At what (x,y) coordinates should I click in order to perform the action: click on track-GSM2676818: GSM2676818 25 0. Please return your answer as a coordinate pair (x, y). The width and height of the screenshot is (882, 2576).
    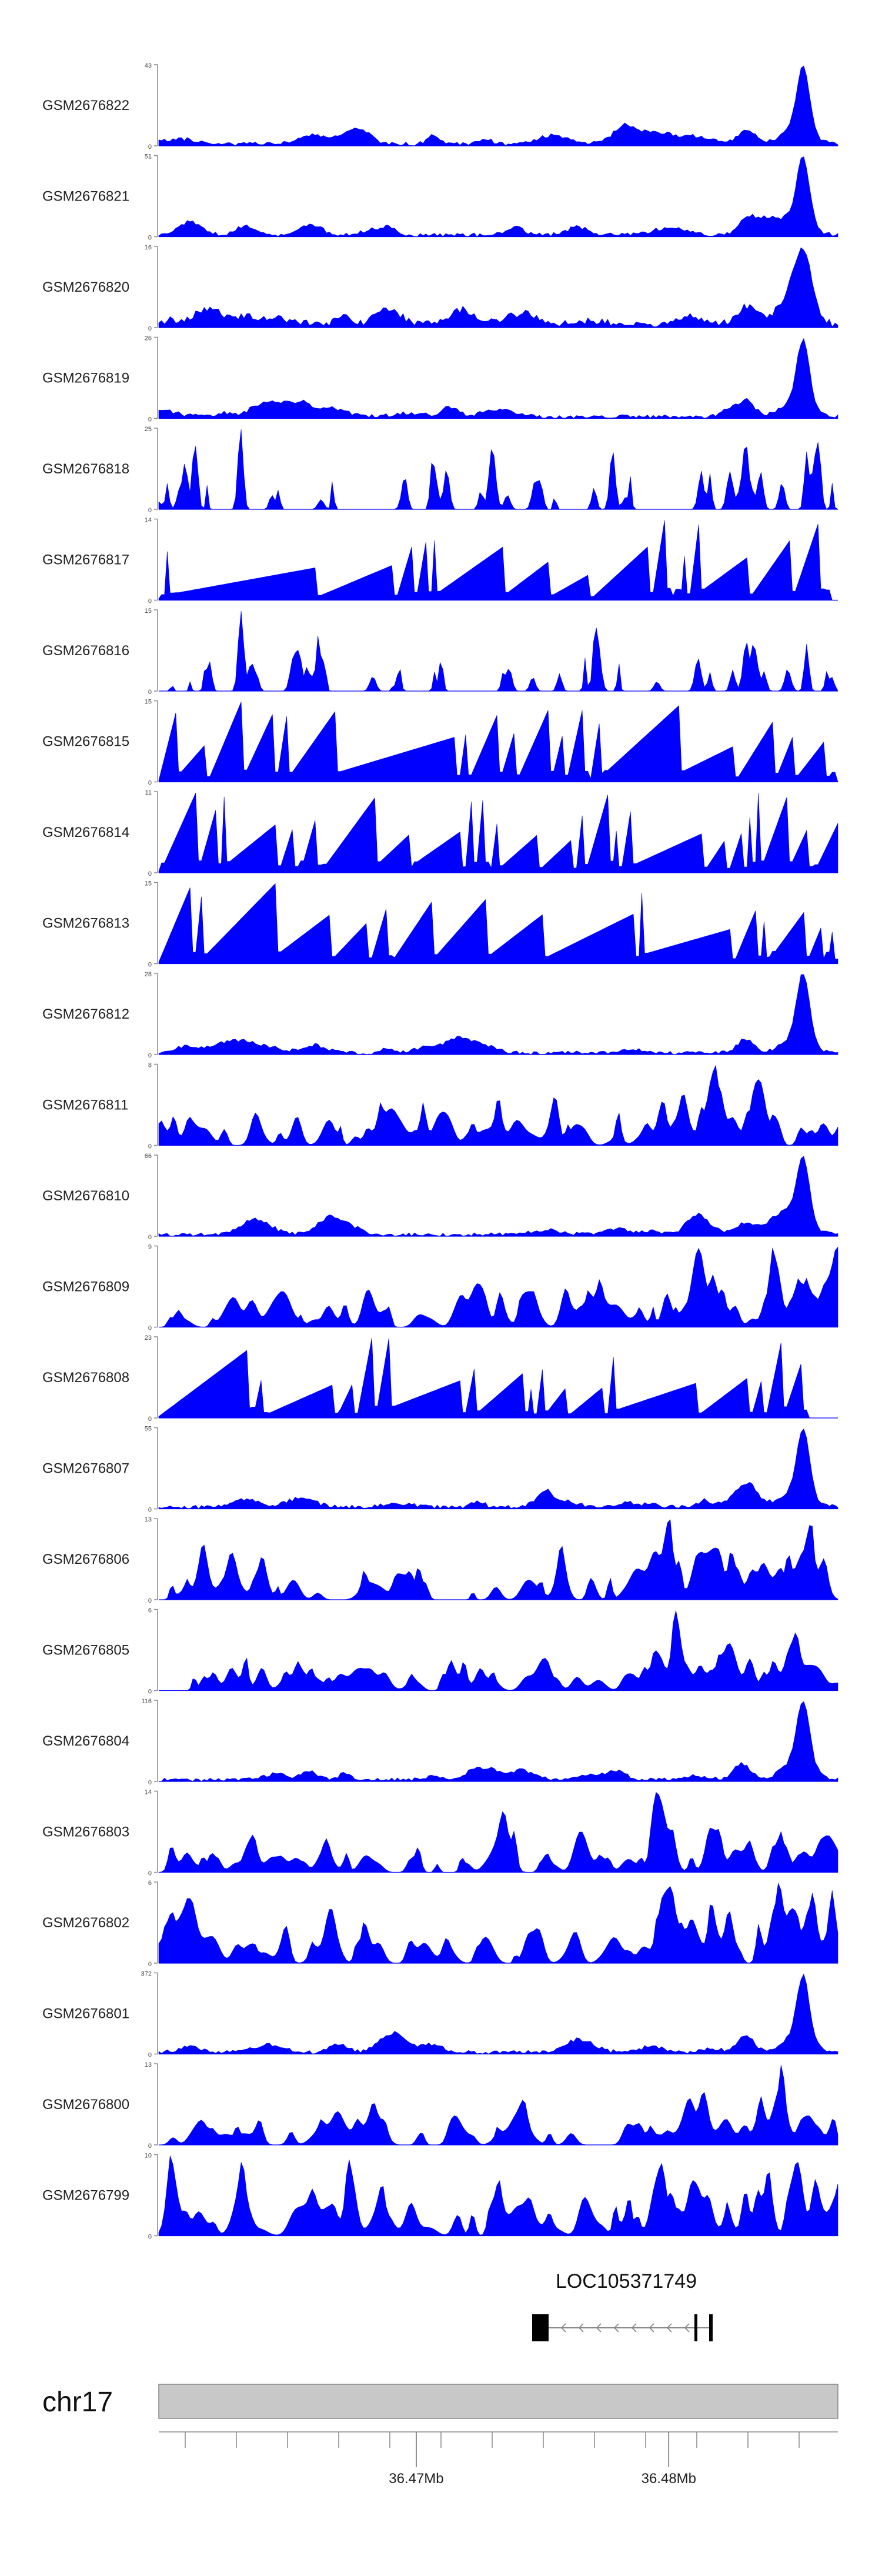
    Looking at the image, I should click on (440, 470).